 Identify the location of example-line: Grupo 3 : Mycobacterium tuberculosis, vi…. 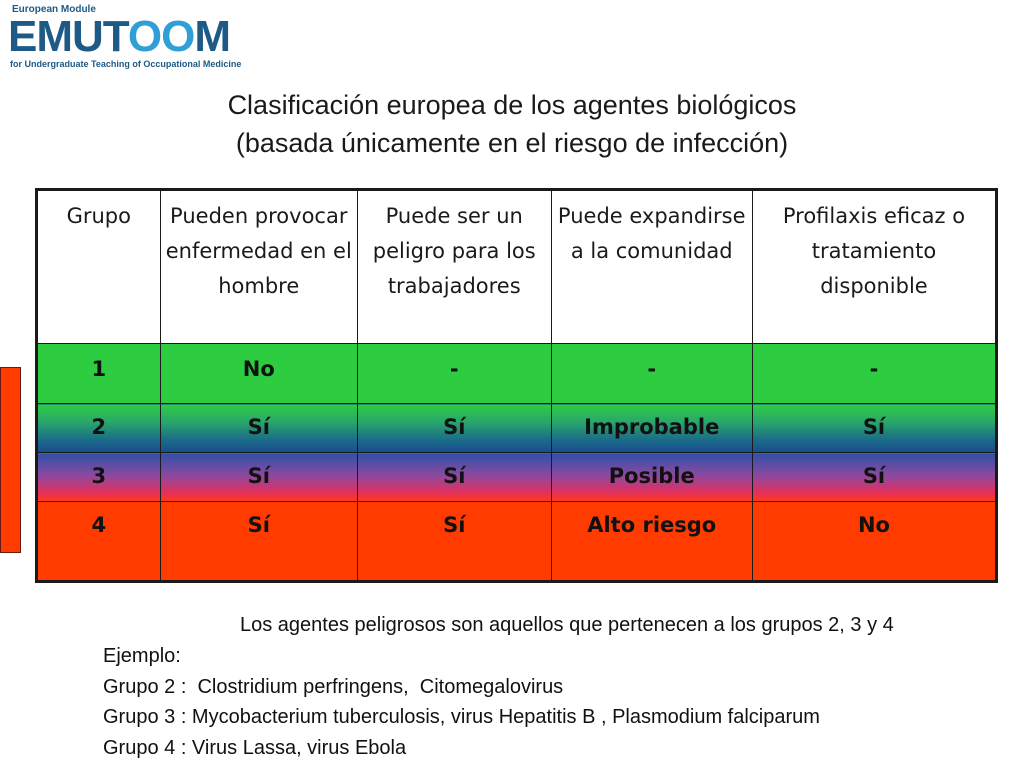
(461, 717).